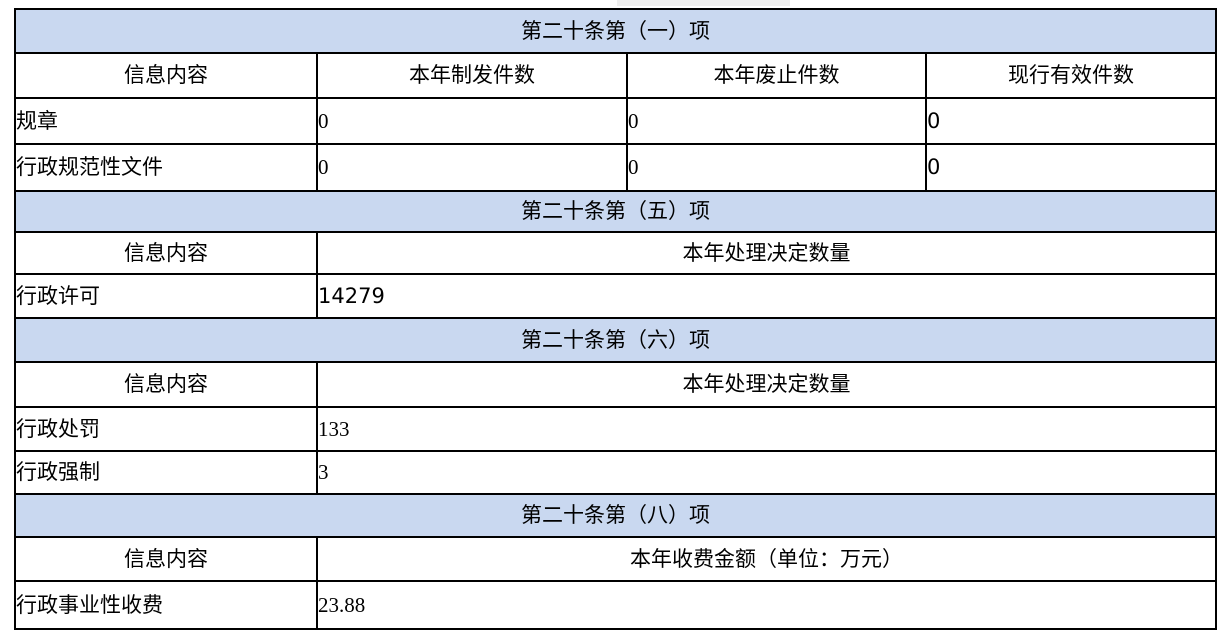 The width and height of the screenshot is (1231, 636). What do you see at coordinates (166, 472) in the screenshot?
I see `row-label-administrative-coercion: 行政强制` at bounding box center [166, 472].